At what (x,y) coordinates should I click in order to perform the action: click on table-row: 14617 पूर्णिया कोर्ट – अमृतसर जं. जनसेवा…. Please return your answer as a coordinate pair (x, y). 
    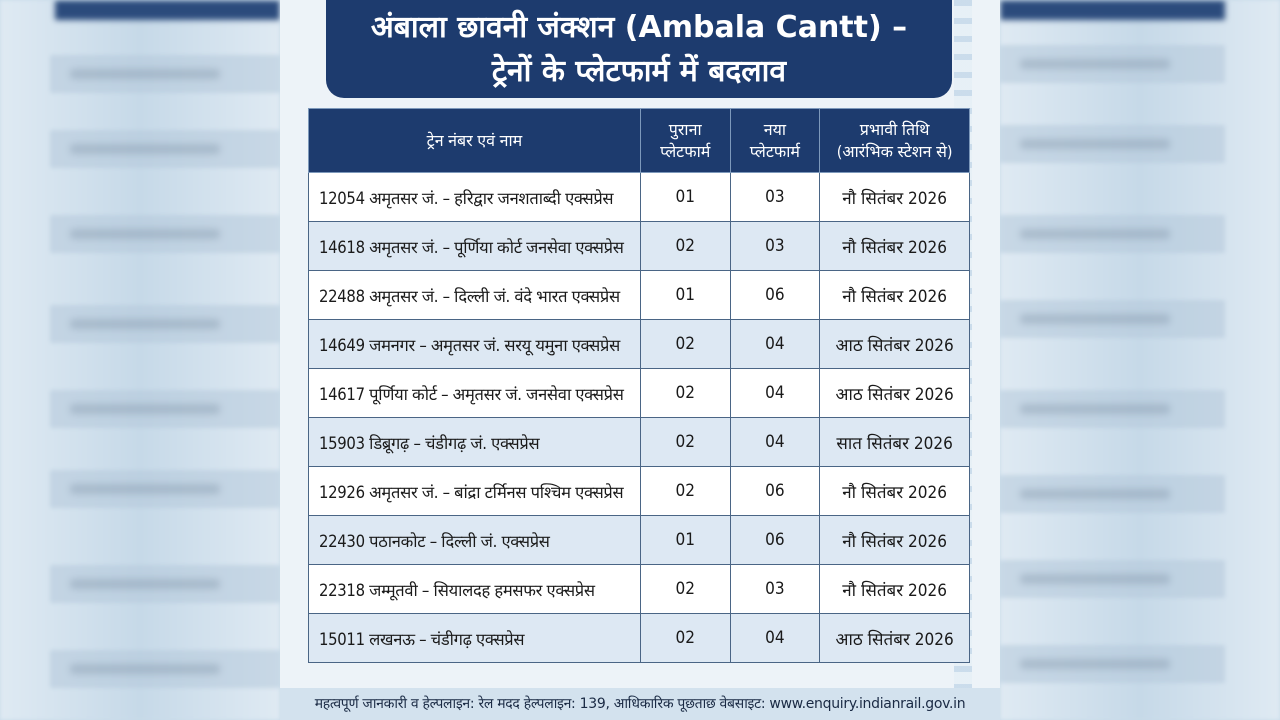
    Looking at the image, I should click on (639, 393).